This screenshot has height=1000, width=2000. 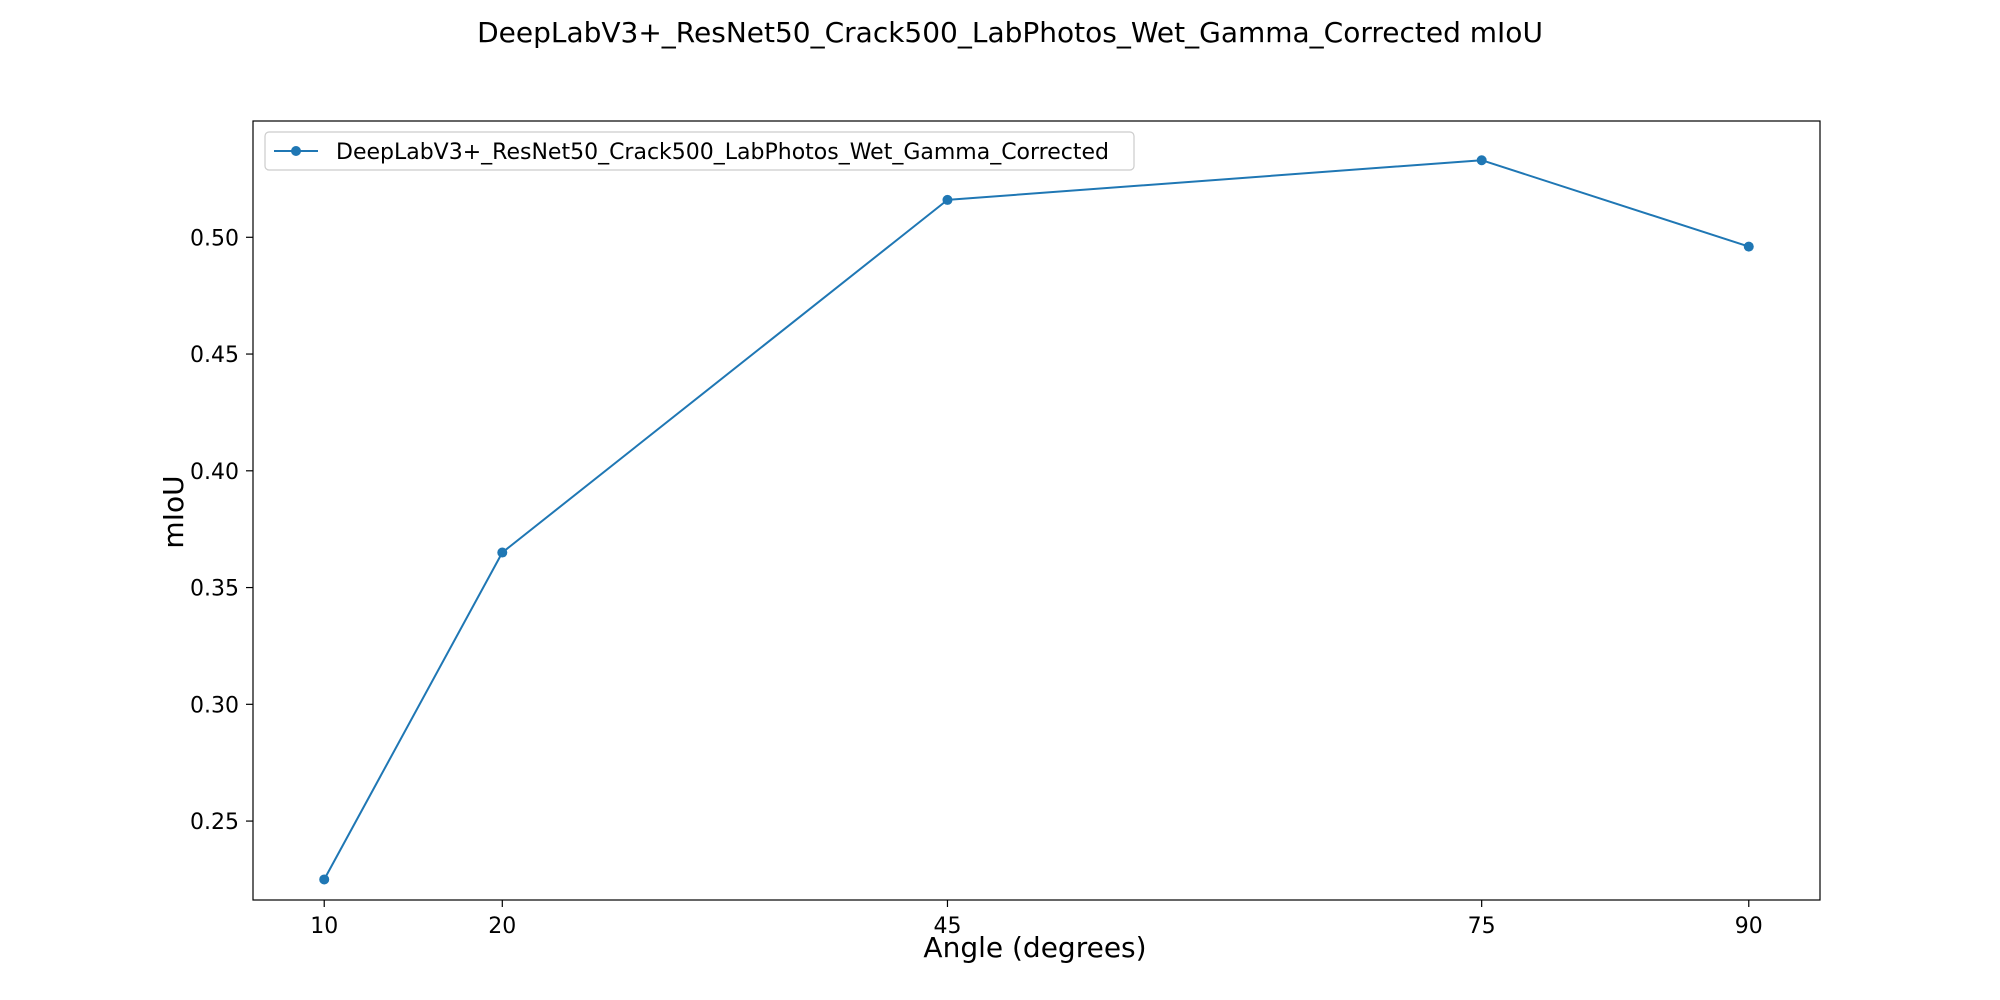 What do you see at coordinates (1036, 919) in the screenshot?
I see `x-axis: 10 20 45 75 90` at bounding box center [1036, 919].